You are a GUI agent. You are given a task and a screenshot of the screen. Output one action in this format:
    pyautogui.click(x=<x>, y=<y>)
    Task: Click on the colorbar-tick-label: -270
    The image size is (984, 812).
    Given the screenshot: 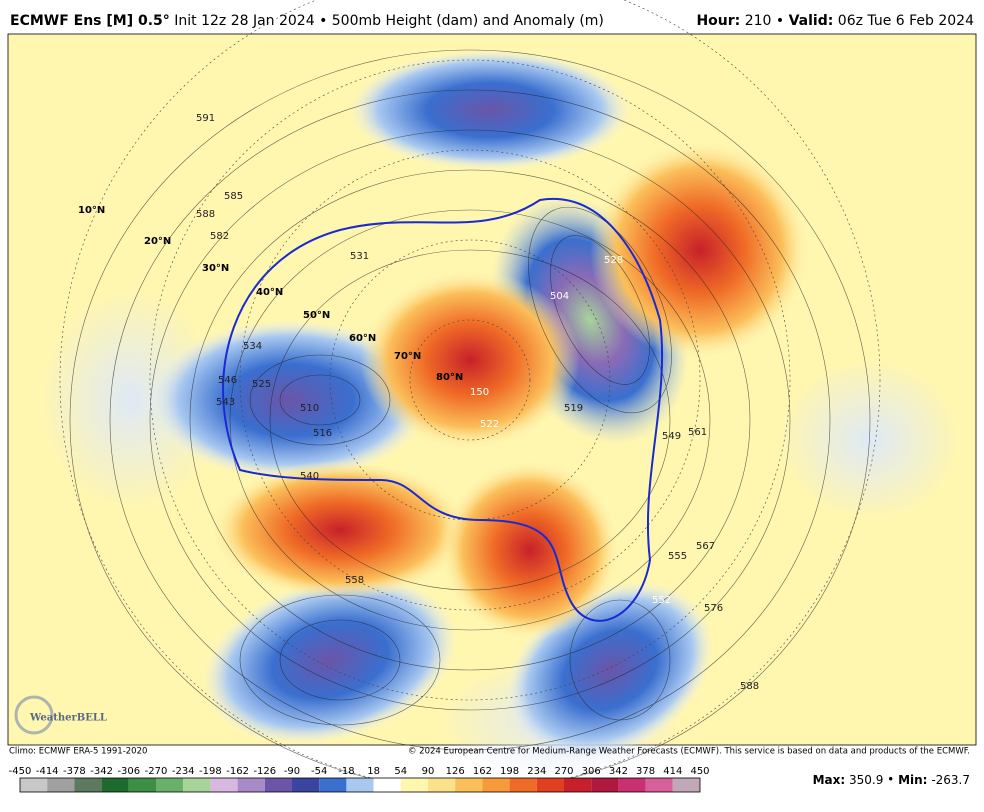 What is the action you would take?
    pyautogui.click(x=156, y=771)
    